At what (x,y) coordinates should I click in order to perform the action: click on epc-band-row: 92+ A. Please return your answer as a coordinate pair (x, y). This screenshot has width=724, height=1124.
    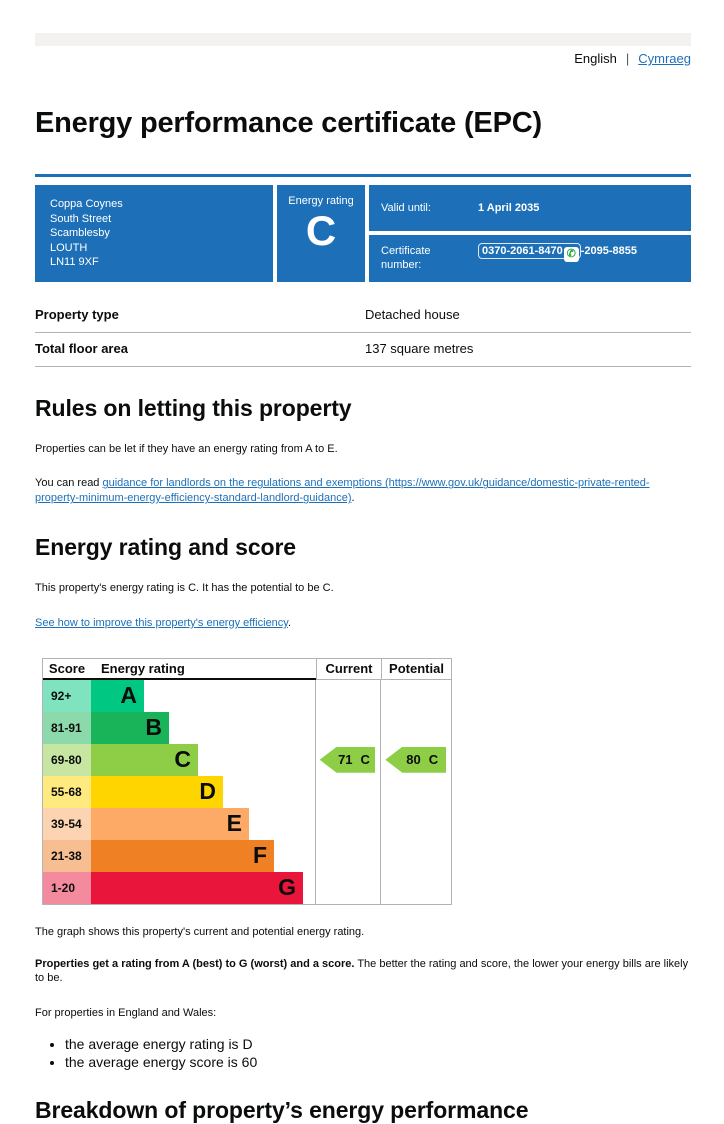
    Looking at the image, I should click on (179, 695).